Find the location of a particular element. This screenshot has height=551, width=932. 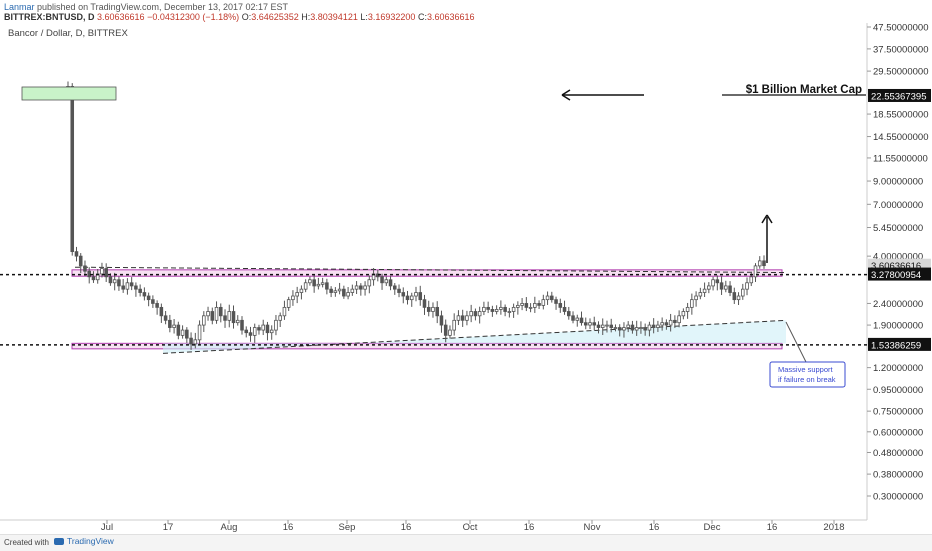

tradingview-link: TradingView is located at coordinates (84, 541).